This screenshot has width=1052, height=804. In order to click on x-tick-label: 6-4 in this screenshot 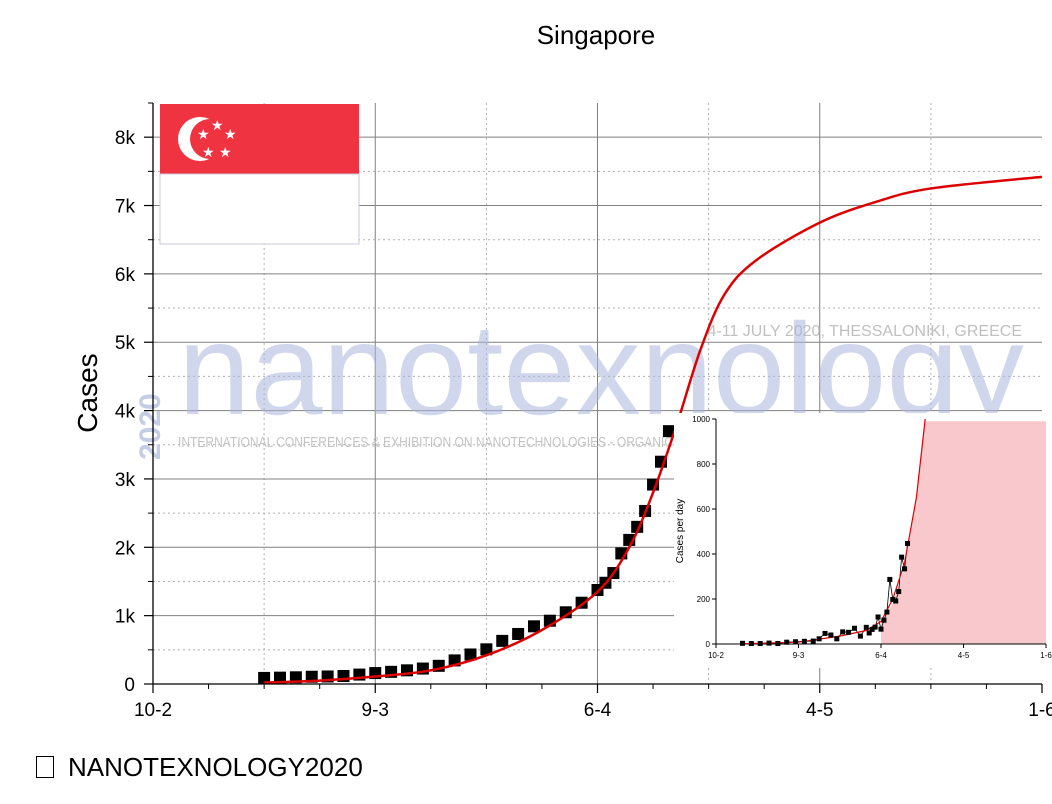, I will do `click(598, 710)`.